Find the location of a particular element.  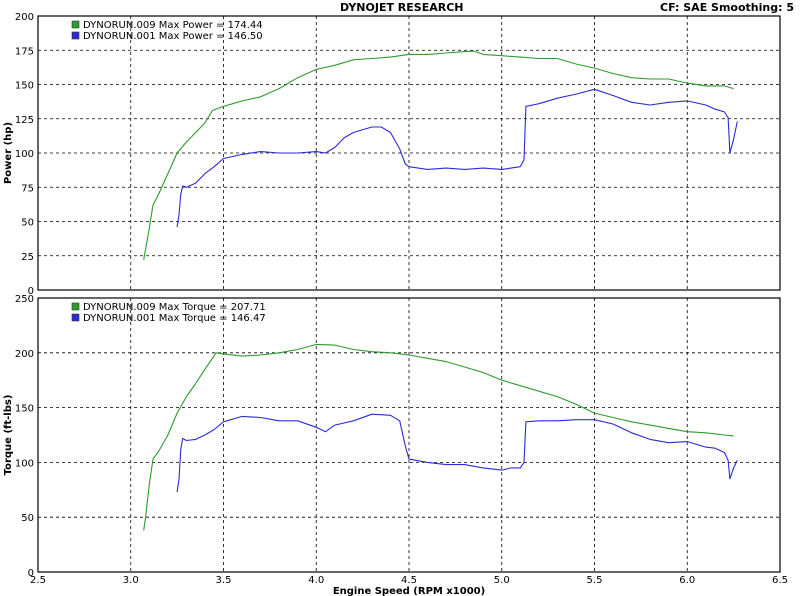

torque-y-axis-label: Torque (ft-lbs) is located at coordinates (8, 435).